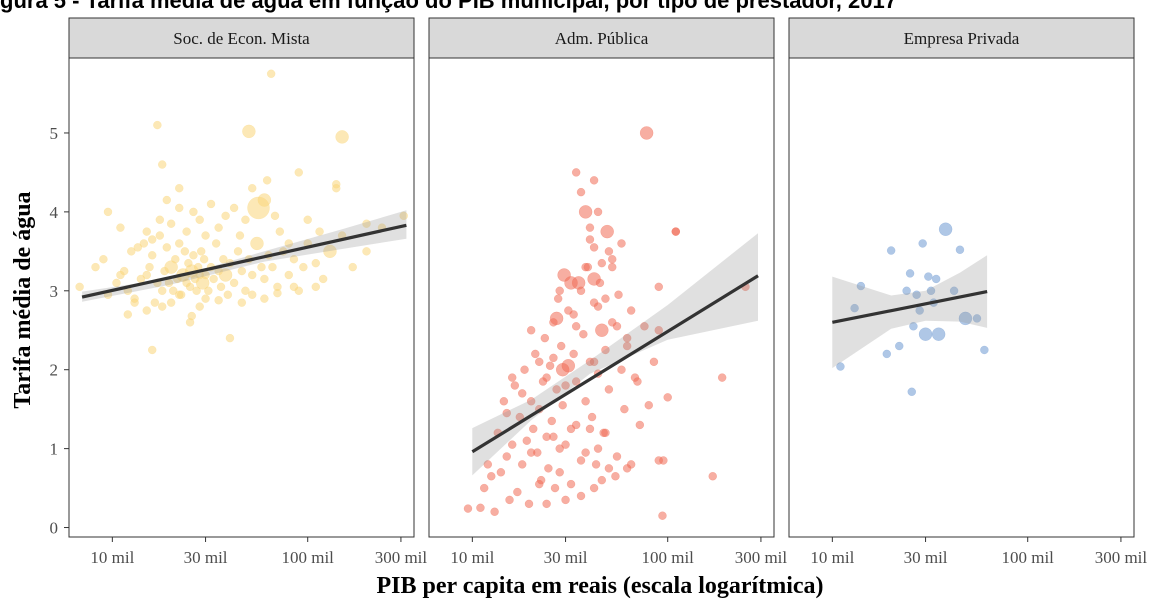  What do you see at coordinates (54, 291) in the screenshot?
I see `y-tick-label: 3` at bounding box center [54, 291].